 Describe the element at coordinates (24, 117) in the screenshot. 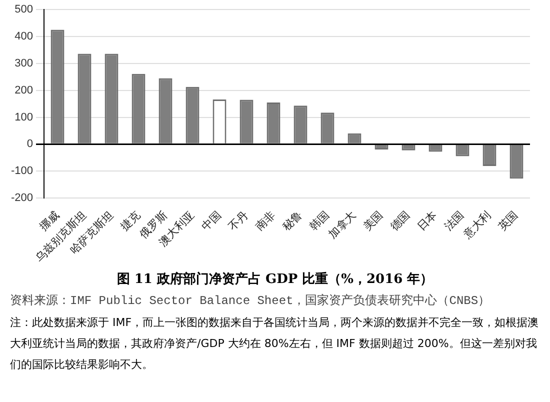

I see `y-tick-label: 100` at that location.